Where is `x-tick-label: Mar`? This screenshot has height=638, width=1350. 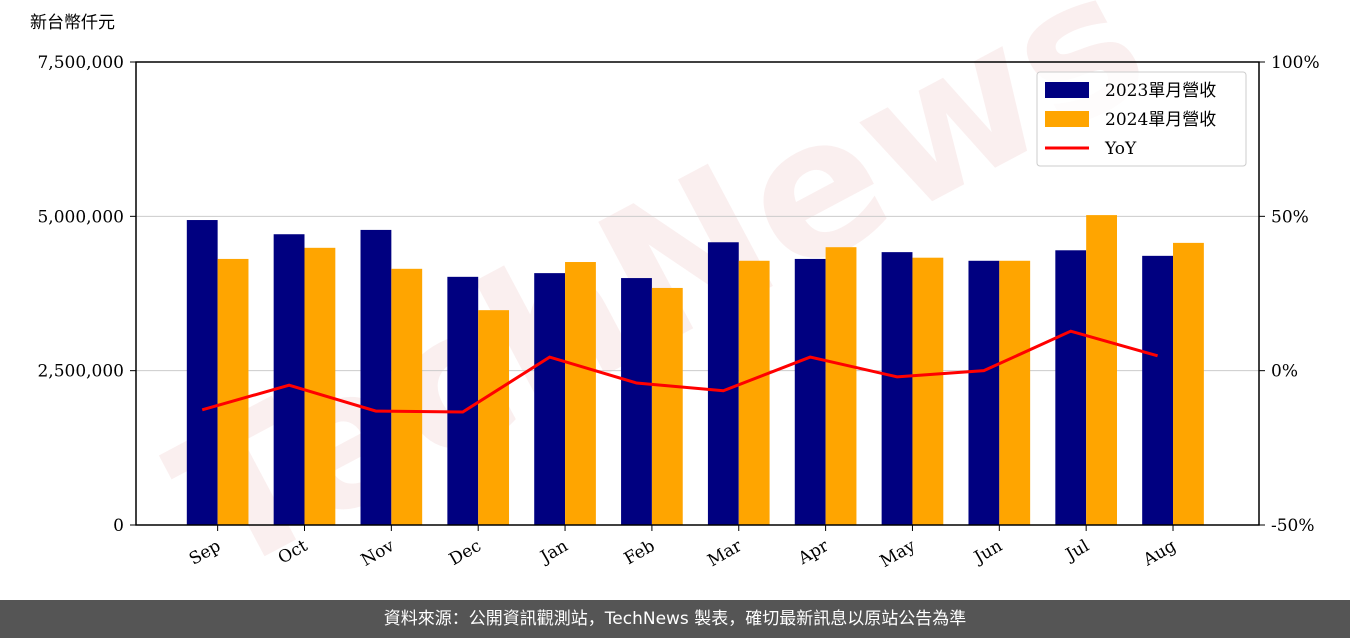 x-tick-label: Mar is located at coordinates (725, 554).